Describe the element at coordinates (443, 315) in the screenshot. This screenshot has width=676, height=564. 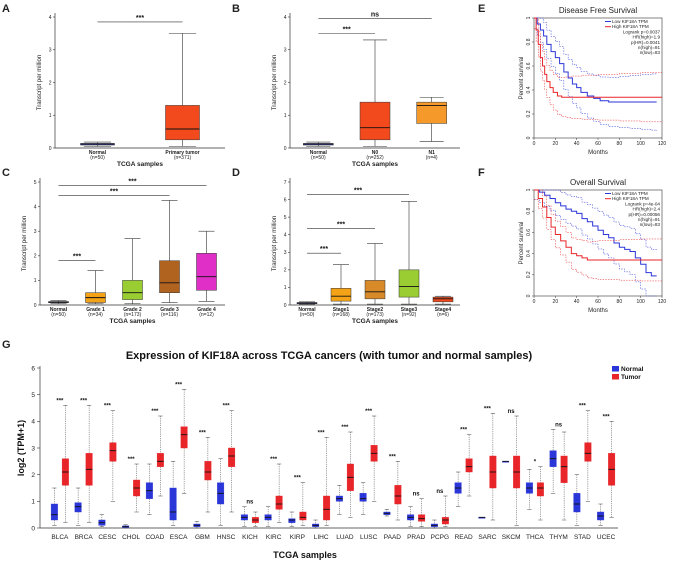
I see `group-n-label: (n=6)` at that location.